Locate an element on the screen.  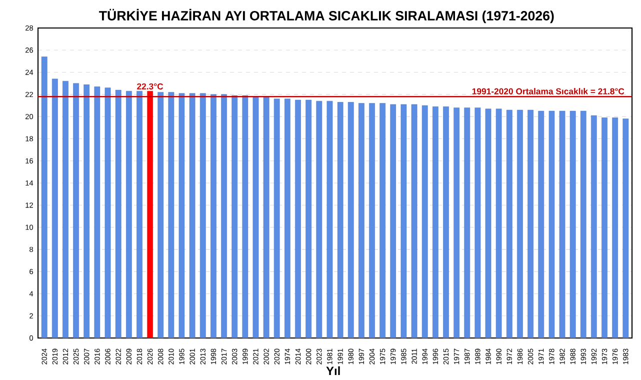
data-label: 22.3°C is located at coordinates (150, 86).